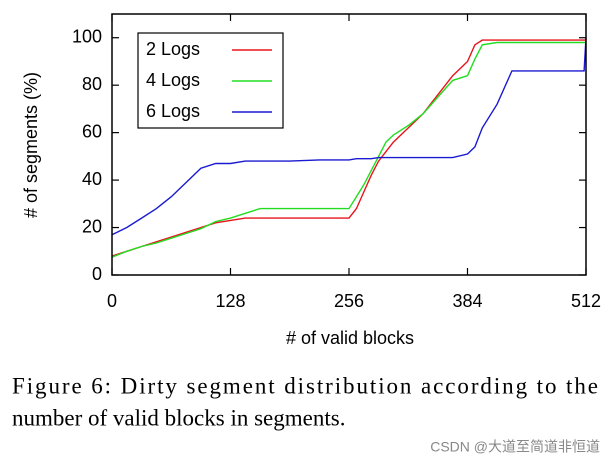 The image size is (614, 467). Describe the element at coordinates (112, 301) in the screenshot. I see `x-tick-label: 0` at that location.